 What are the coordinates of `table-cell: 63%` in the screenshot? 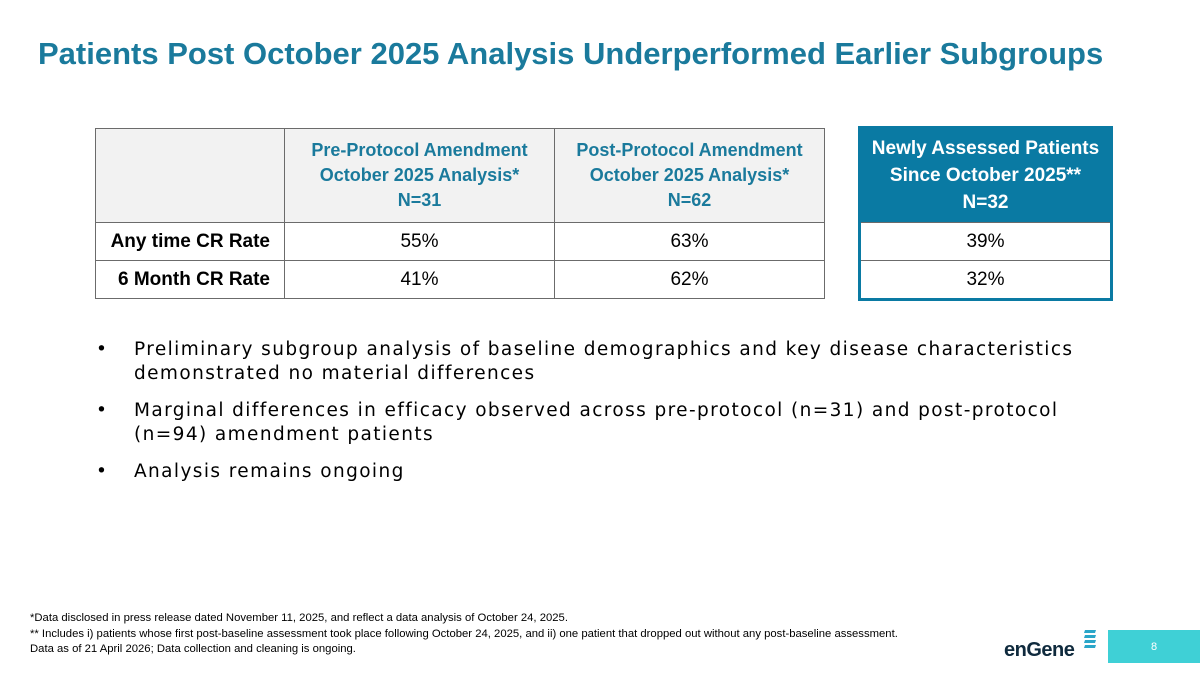 It's located at (689, 241).